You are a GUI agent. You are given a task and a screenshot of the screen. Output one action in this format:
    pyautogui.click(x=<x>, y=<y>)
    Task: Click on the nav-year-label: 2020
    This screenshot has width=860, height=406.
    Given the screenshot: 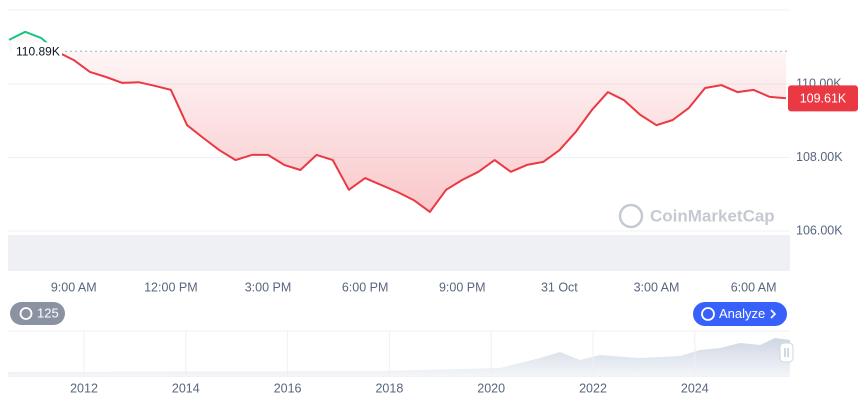 What is the action you would take?
    pyautogui.click(x=491, y=388)
    